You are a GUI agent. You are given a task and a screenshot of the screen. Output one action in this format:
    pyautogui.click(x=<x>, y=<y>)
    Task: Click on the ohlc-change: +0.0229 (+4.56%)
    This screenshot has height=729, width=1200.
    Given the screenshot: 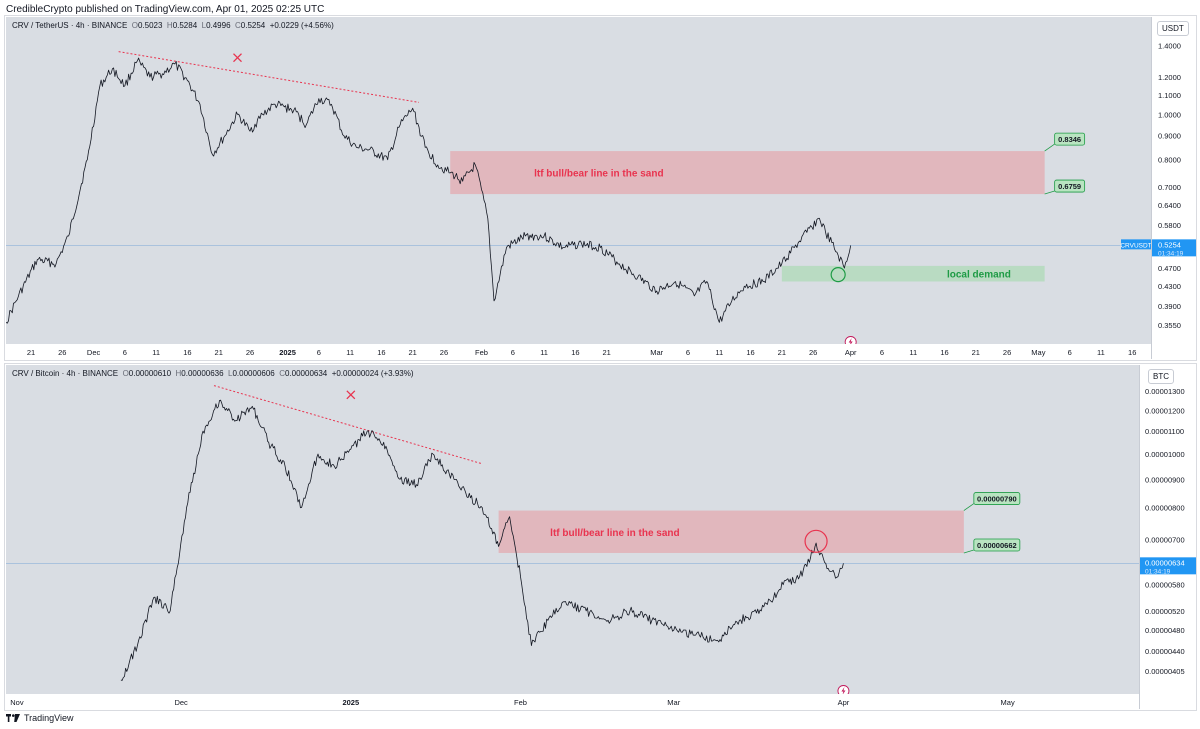 What is the action you would take?
    pyautogui.click(x=301, y=25)
    